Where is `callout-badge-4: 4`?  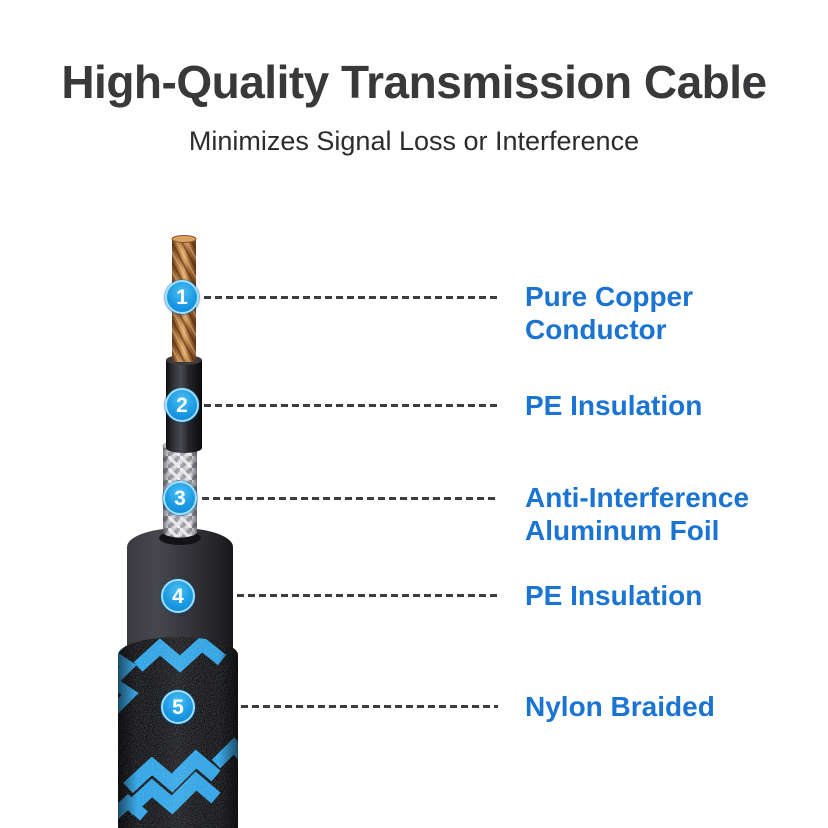
callout-badge-4: 4 is located at coordinates (178, 596).